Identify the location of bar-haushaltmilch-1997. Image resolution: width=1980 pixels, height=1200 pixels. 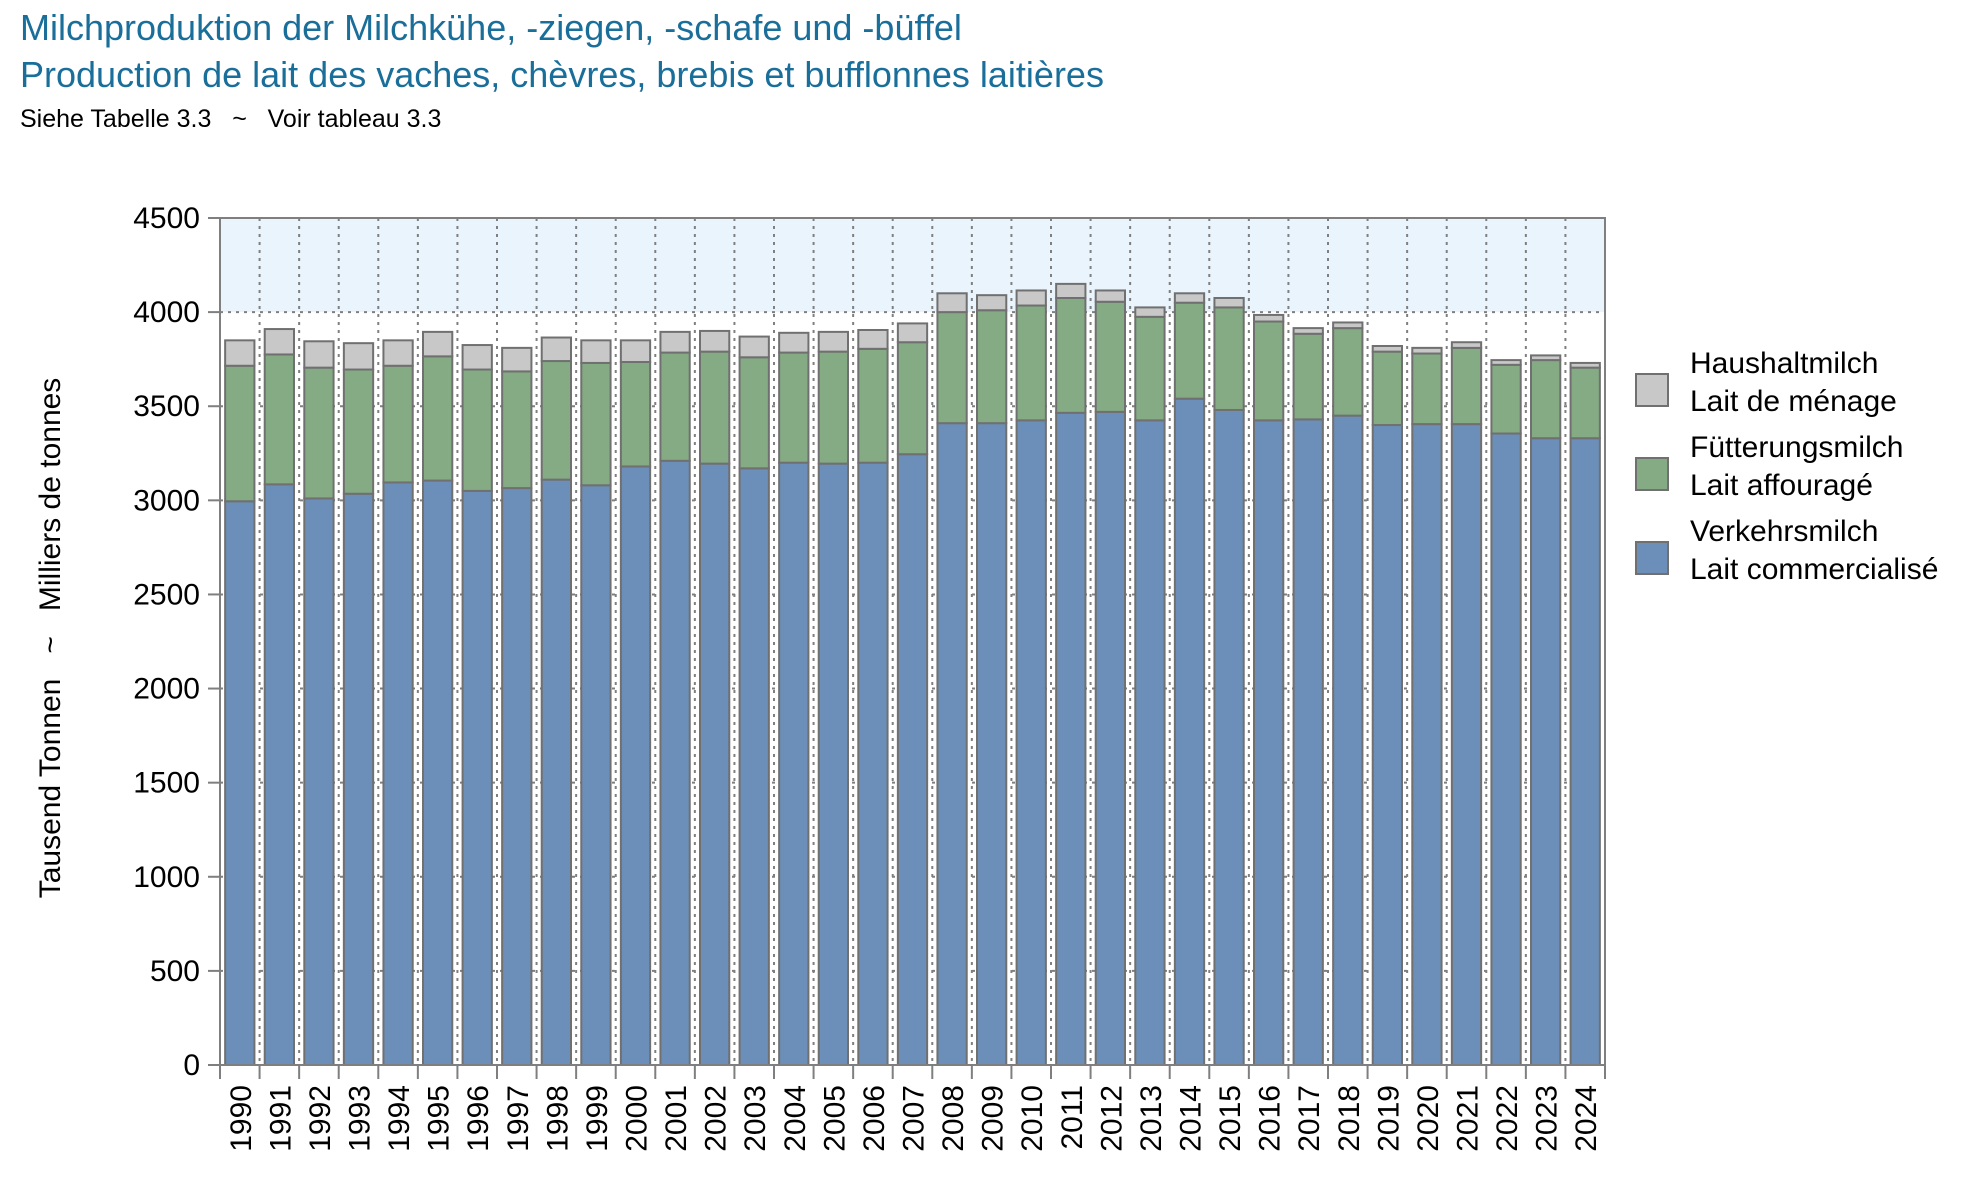
(517, 359).